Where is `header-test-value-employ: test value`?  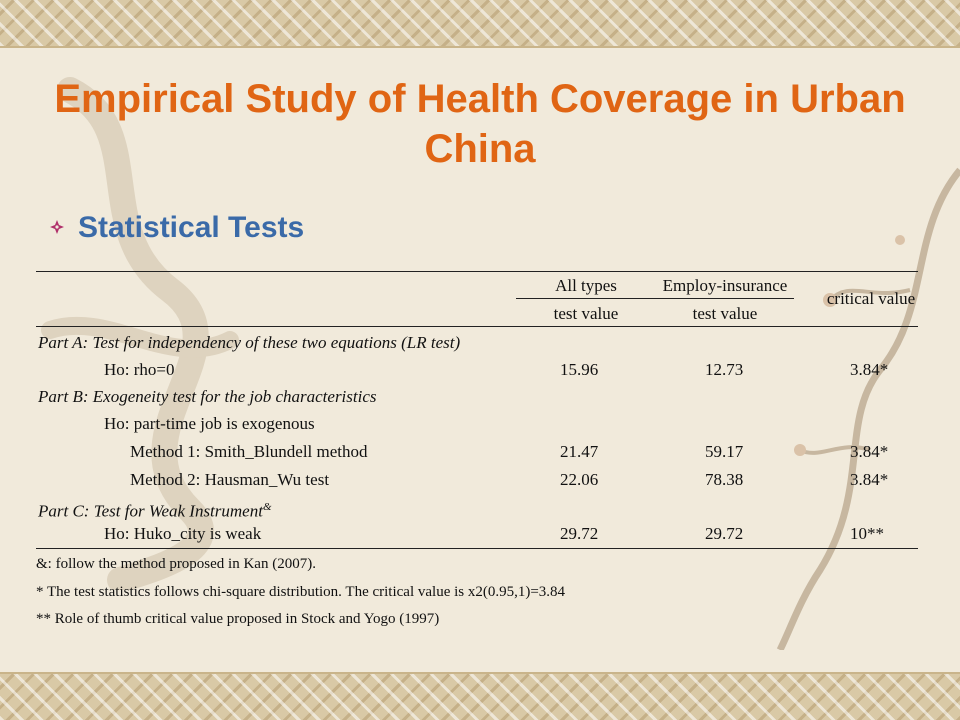 header-test-value-employ: test value is located at coordinates (725, 313).